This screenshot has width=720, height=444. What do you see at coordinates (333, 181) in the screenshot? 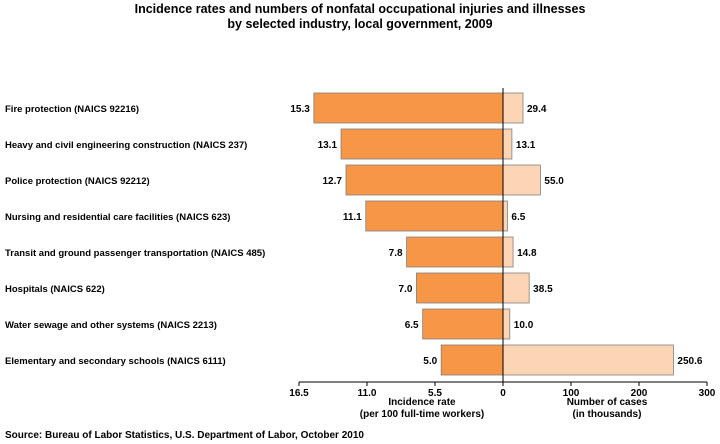
I see `rate-value-label: 12.7` at bounding box center [333, 181].